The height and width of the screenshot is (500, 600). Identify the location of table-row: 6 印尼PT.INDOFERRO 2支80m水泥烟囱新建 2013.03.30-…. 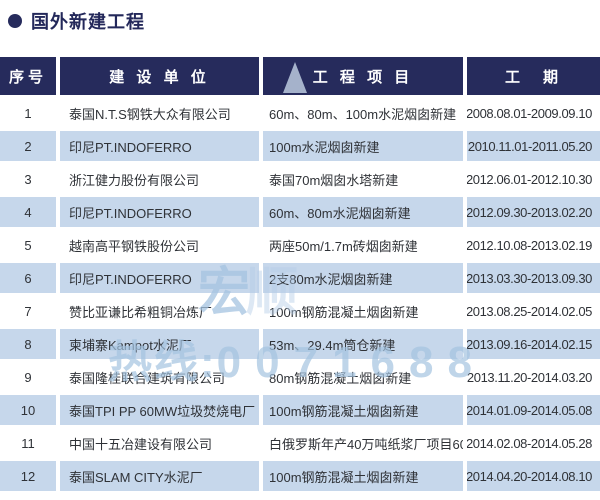
(300, 278).